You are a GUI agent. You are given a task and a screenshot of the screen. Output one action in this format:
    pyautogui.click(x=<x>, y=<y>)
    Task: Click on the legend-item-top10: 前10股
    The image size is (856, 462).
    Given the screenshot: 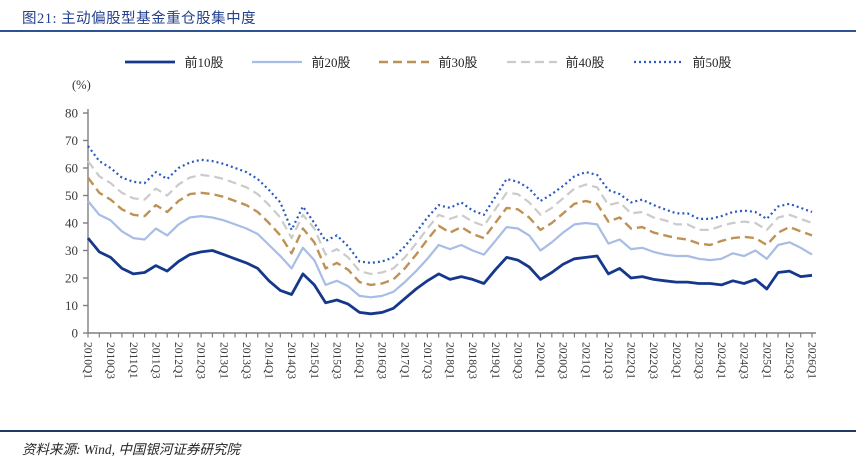 What is the action you would take?
    pyautogui.click(x=173, y=61)
    